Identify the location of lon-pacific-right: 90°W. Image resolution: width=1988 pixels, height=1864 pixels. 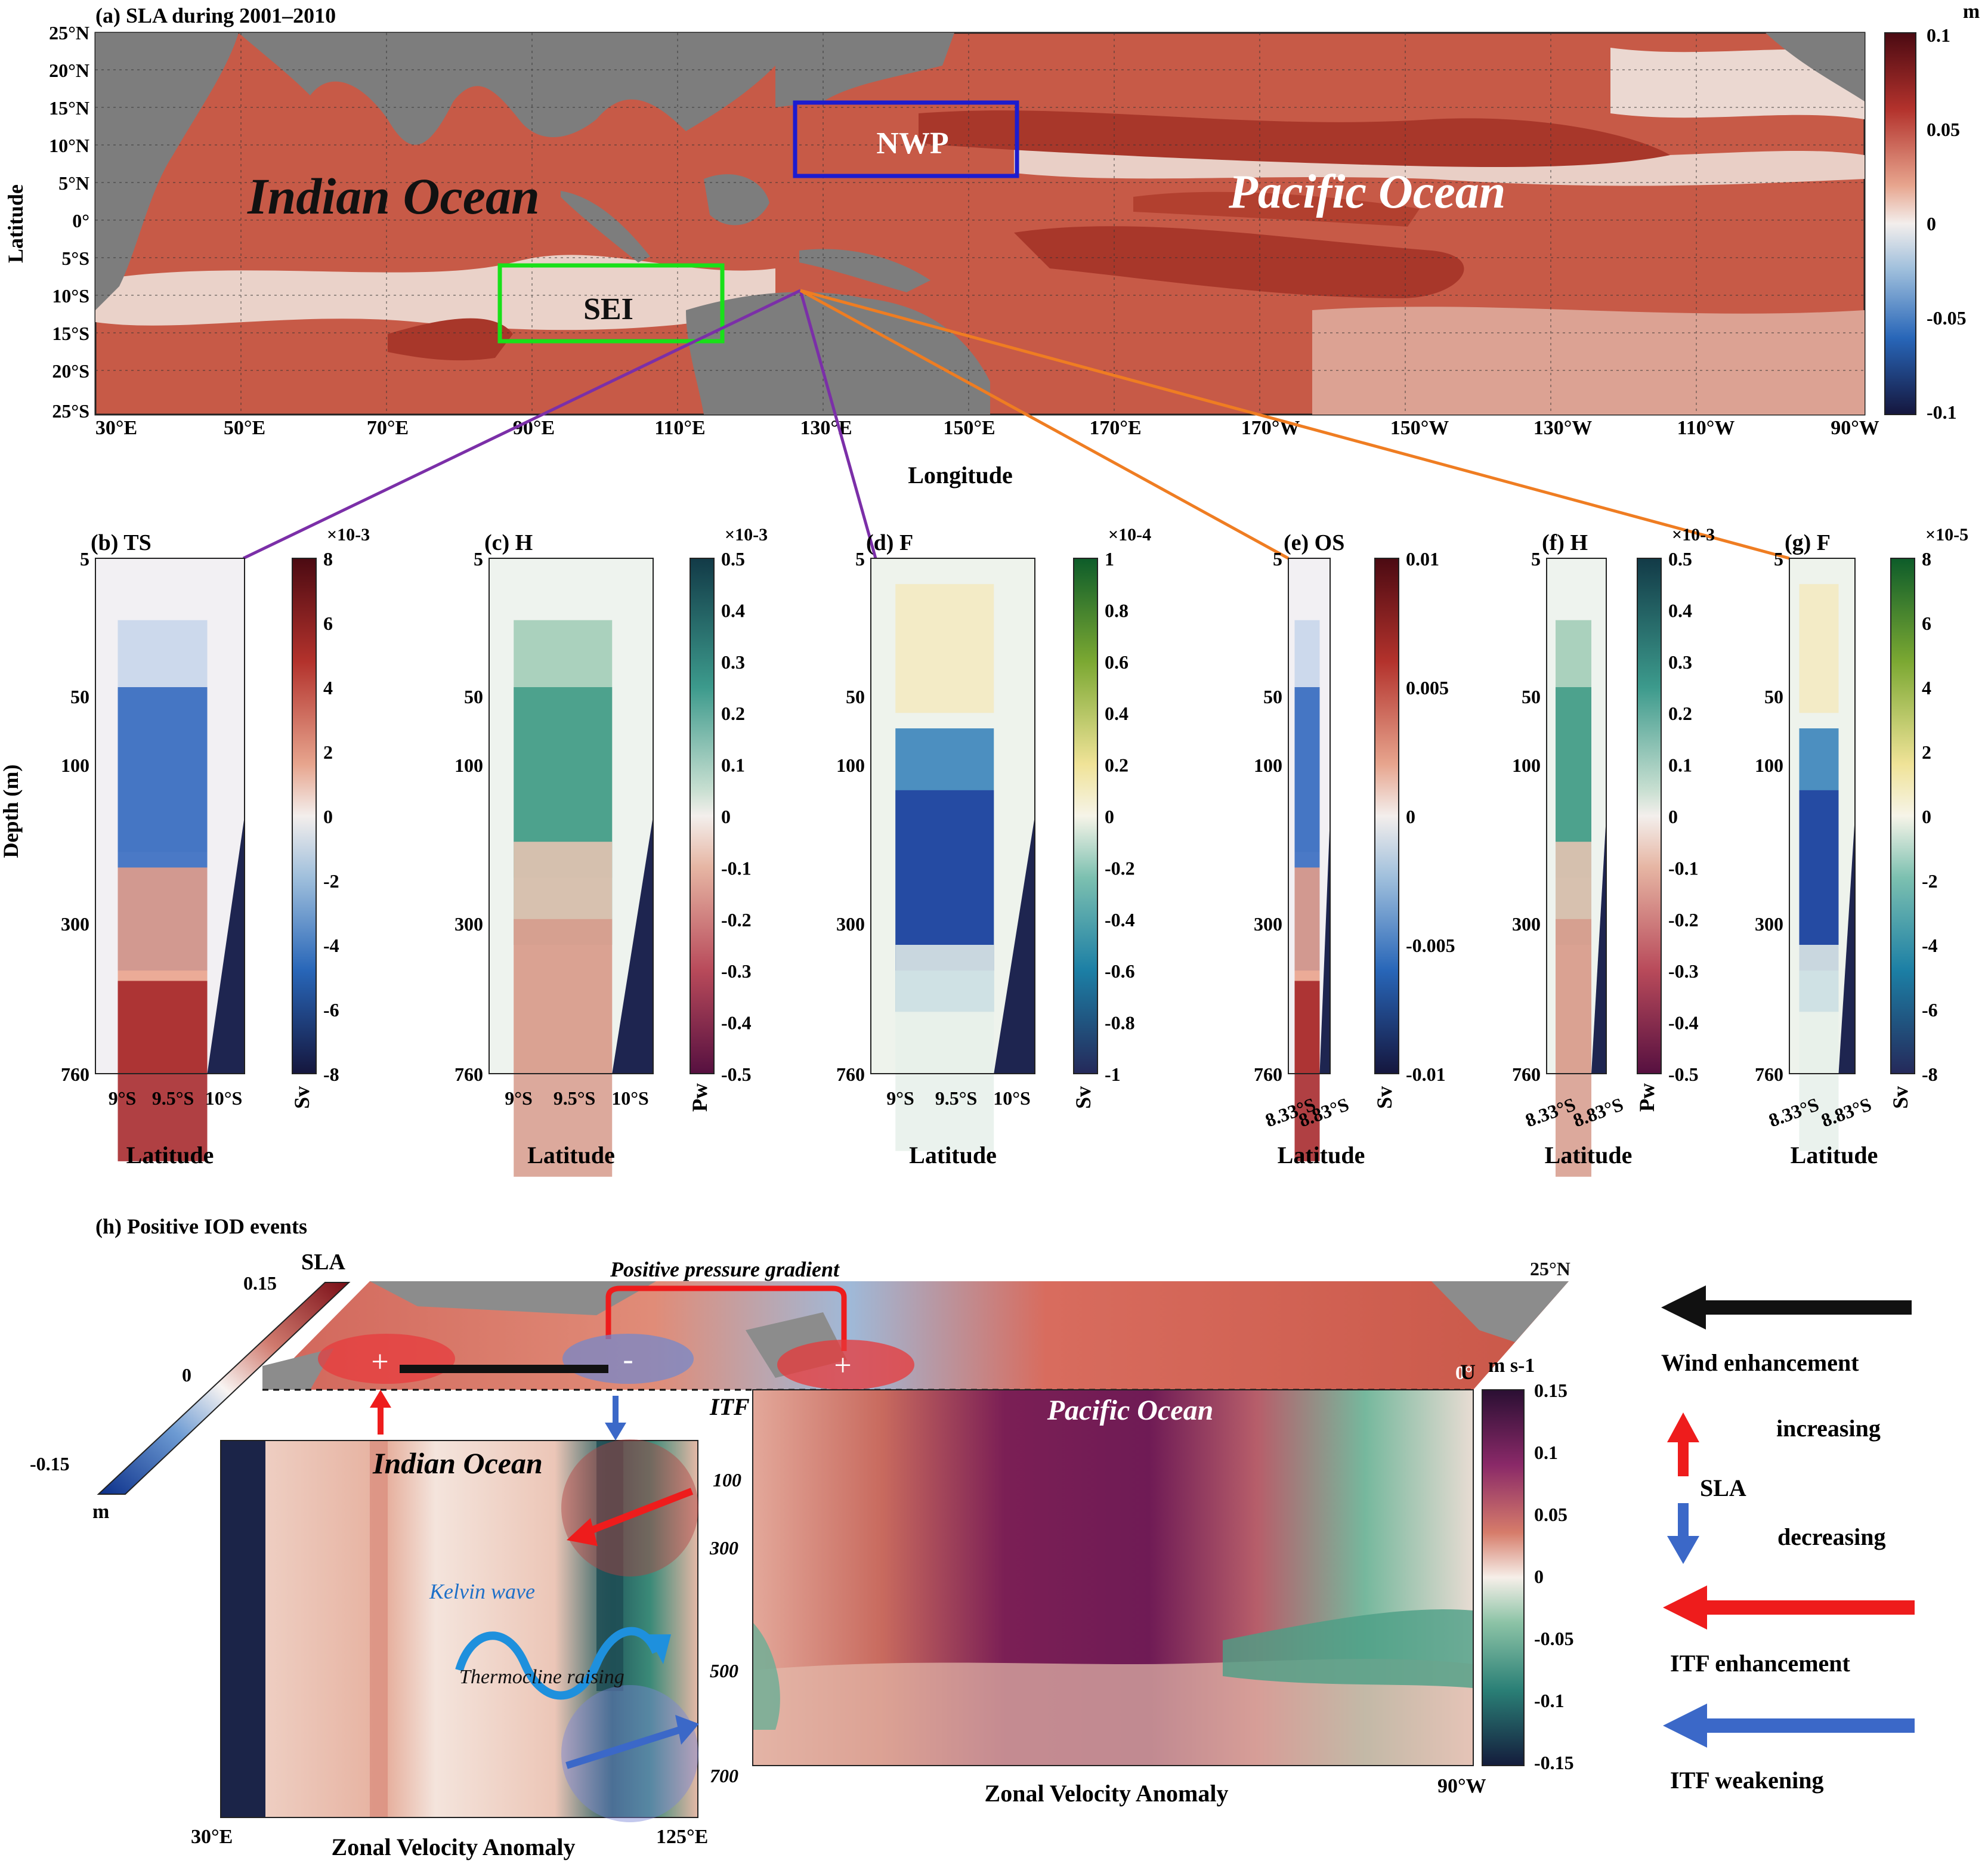
(1461, 1786).